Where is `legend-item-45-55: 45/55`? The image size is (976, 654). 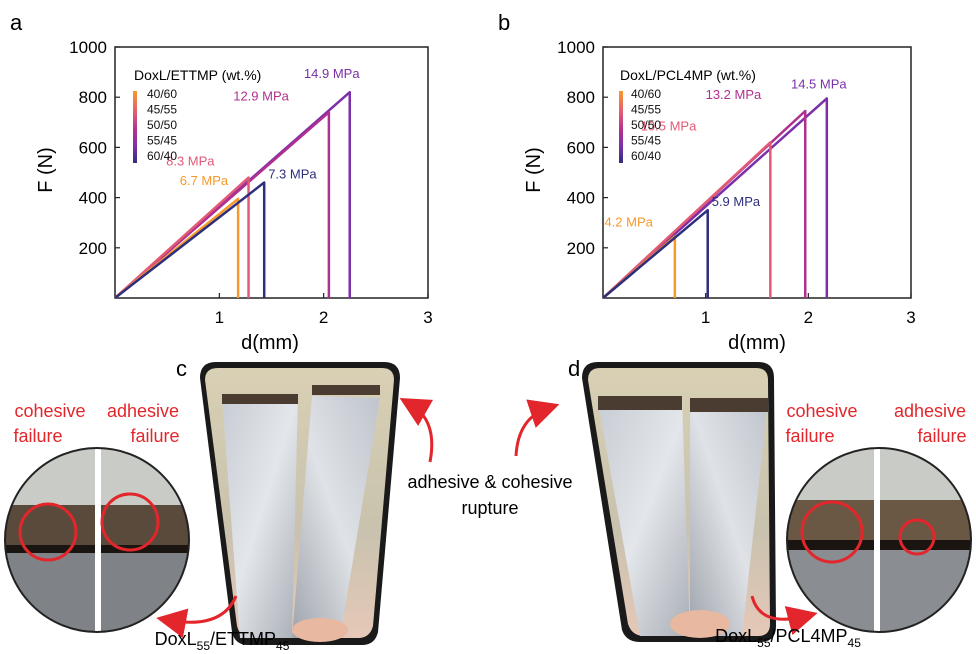
legend-item-45-55: 45/55 is located at coordinates (162, 110).